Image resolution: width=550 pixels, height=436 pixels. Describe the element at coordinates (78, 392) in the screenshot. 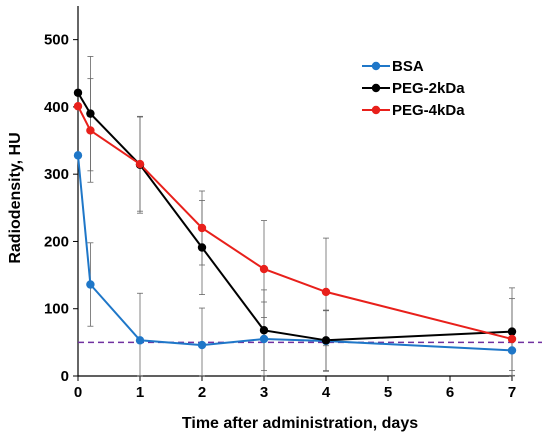

I see `x-tick-label: 0` at that location.